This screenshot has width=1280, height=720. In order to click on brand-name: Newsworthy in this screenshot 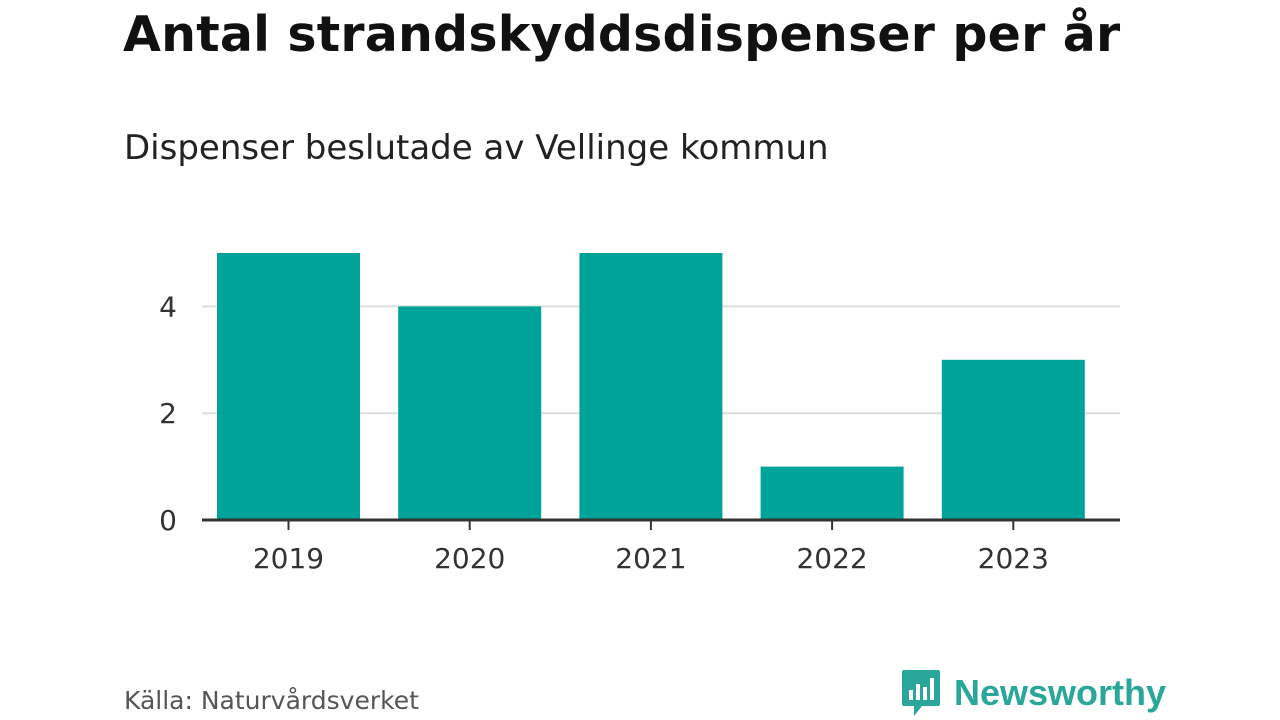, I will do `click(1060, 692)`.